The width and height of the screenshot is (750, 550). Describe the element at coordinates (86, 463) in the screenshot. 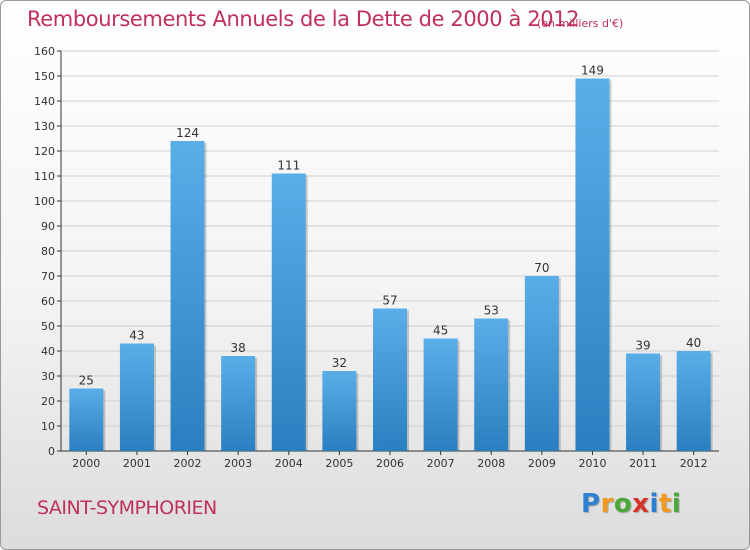

I see `x-tick-label: 2000` at that location.